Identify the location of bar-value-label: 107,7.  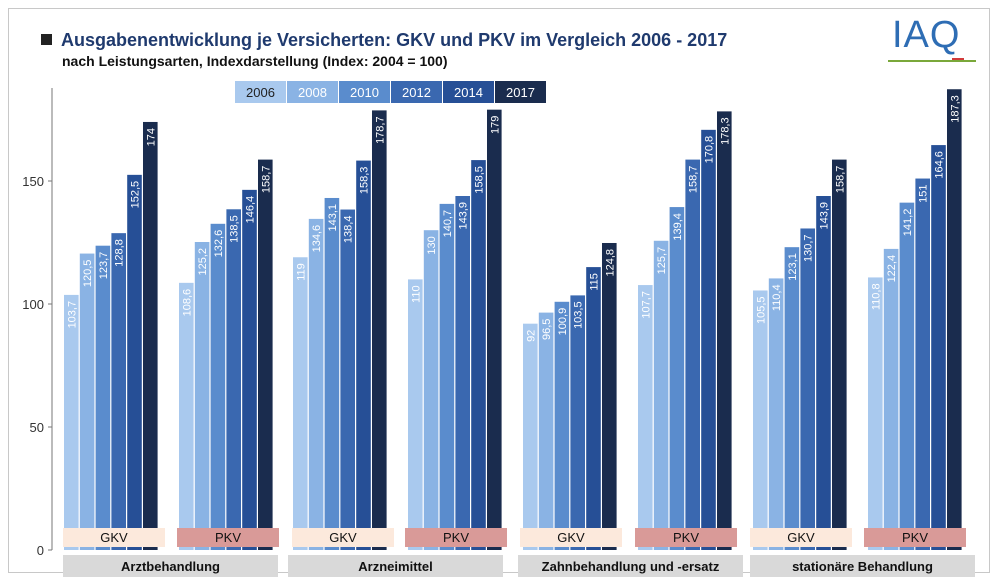
(646, 305).